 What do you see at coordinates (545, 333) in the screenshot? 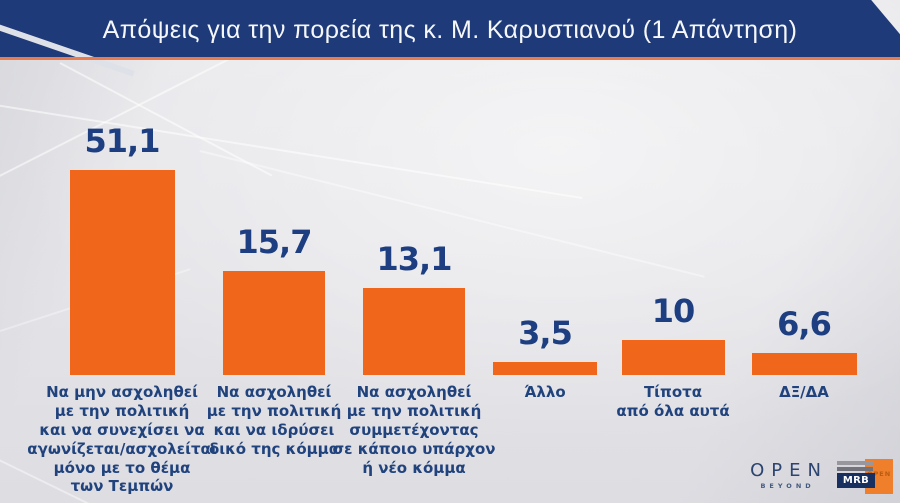
I see `bar-value-label: 3,5` at bounding box center [545, 333].